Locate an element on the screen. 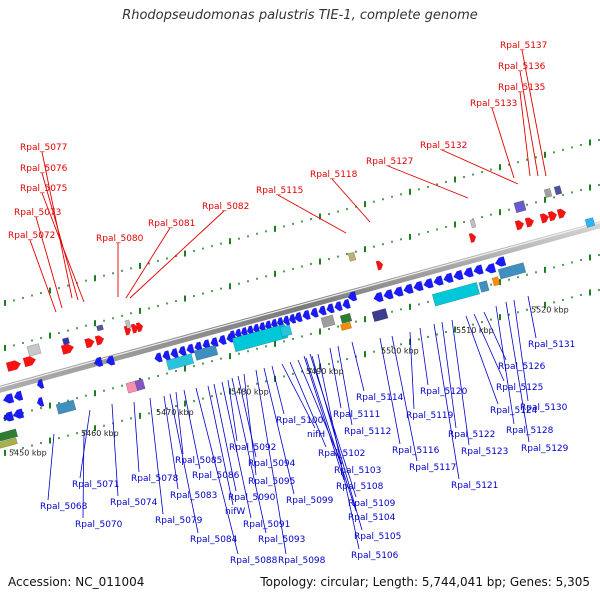  scale-label: 5480 kbp is located at coordinates (250, 392).